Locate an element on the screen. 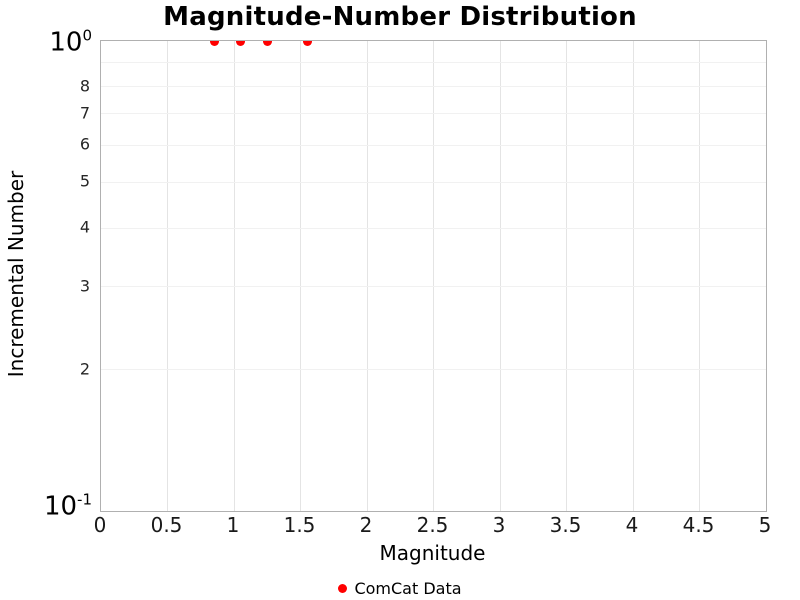 The height and width of the screenshot is (600, 800). x-tick-label: 4.5 is located at coordinates (698, 525).